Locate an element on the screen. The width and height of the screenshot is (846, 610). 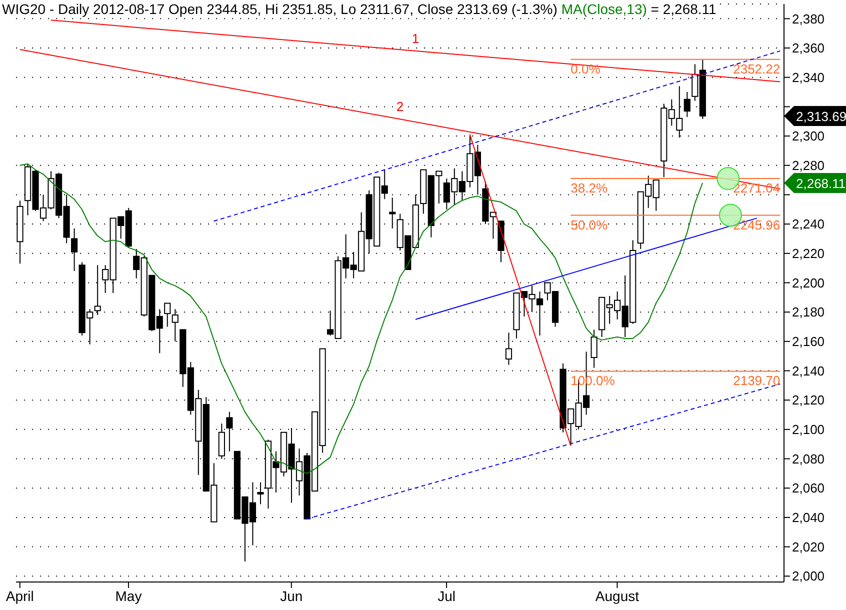
y-tick-label: 2,160 is located at coordinates (808, 342).